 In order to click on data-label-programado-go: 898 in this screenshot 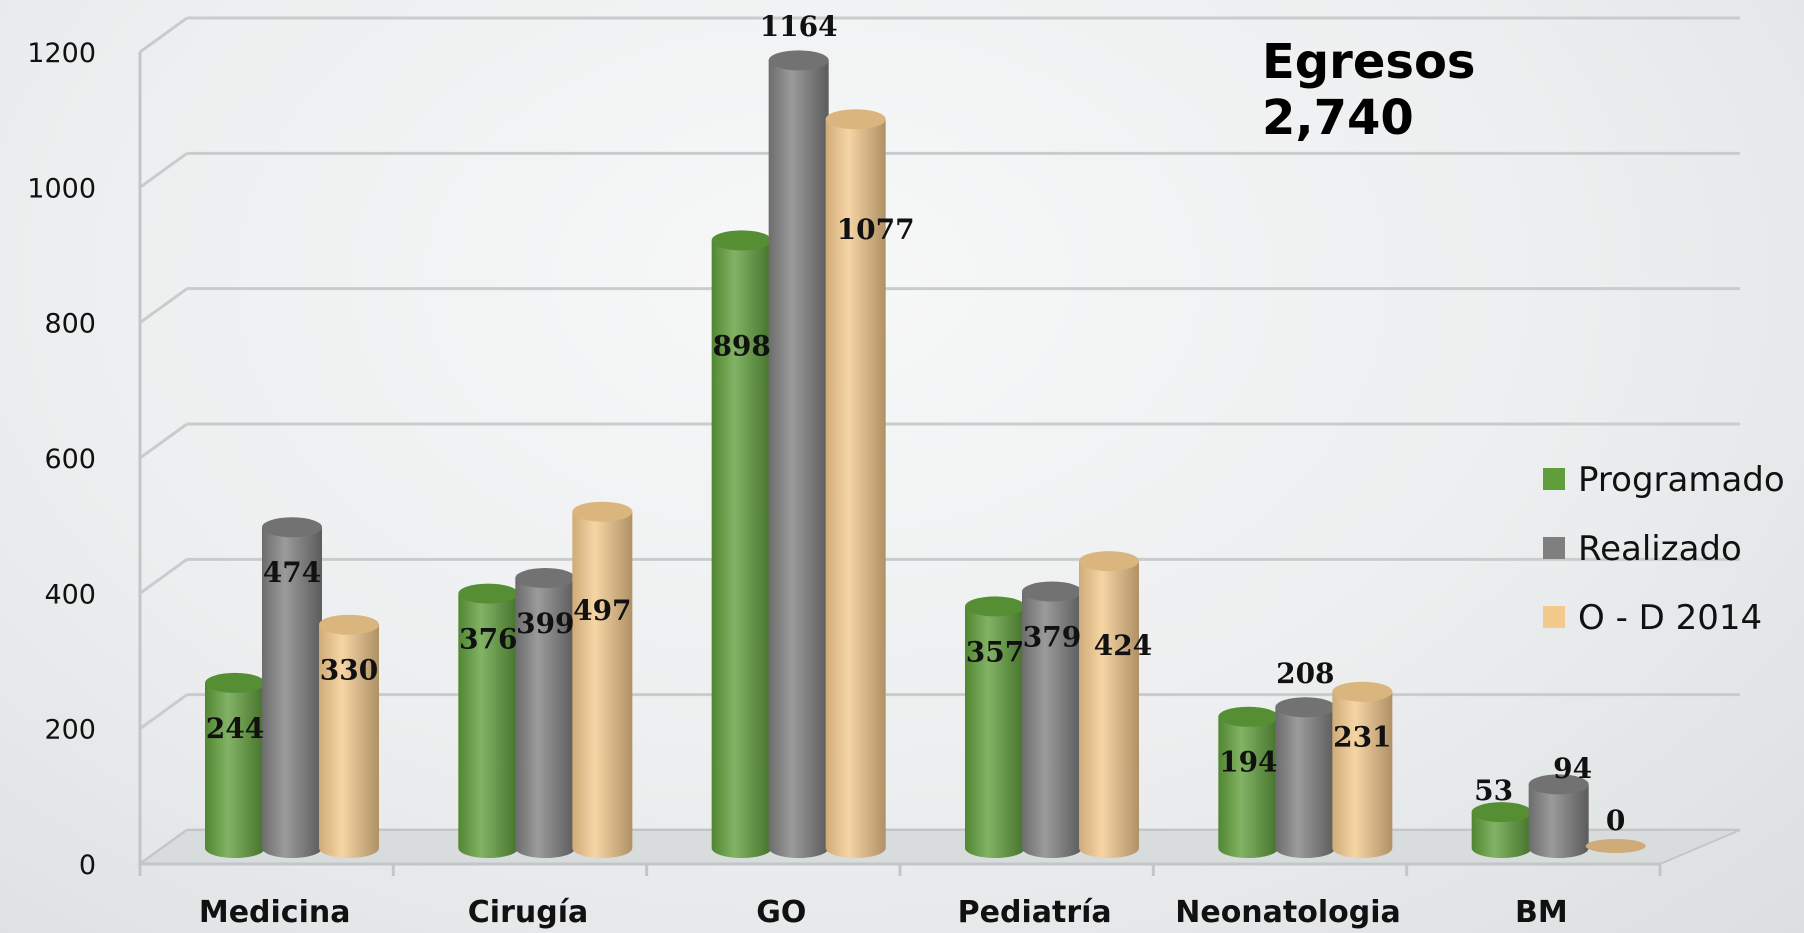, I will do `click(741, 345)`.